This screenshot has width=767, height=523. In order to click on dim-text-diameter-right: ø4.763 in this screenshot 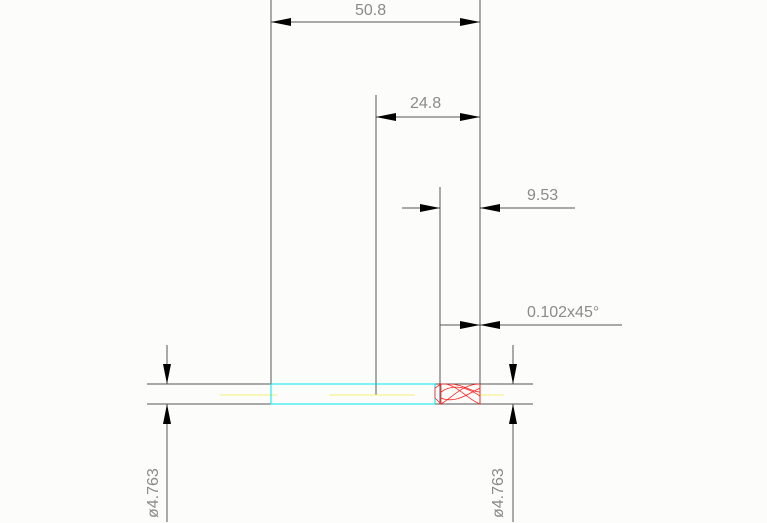, I will do `click(498, 493)`.